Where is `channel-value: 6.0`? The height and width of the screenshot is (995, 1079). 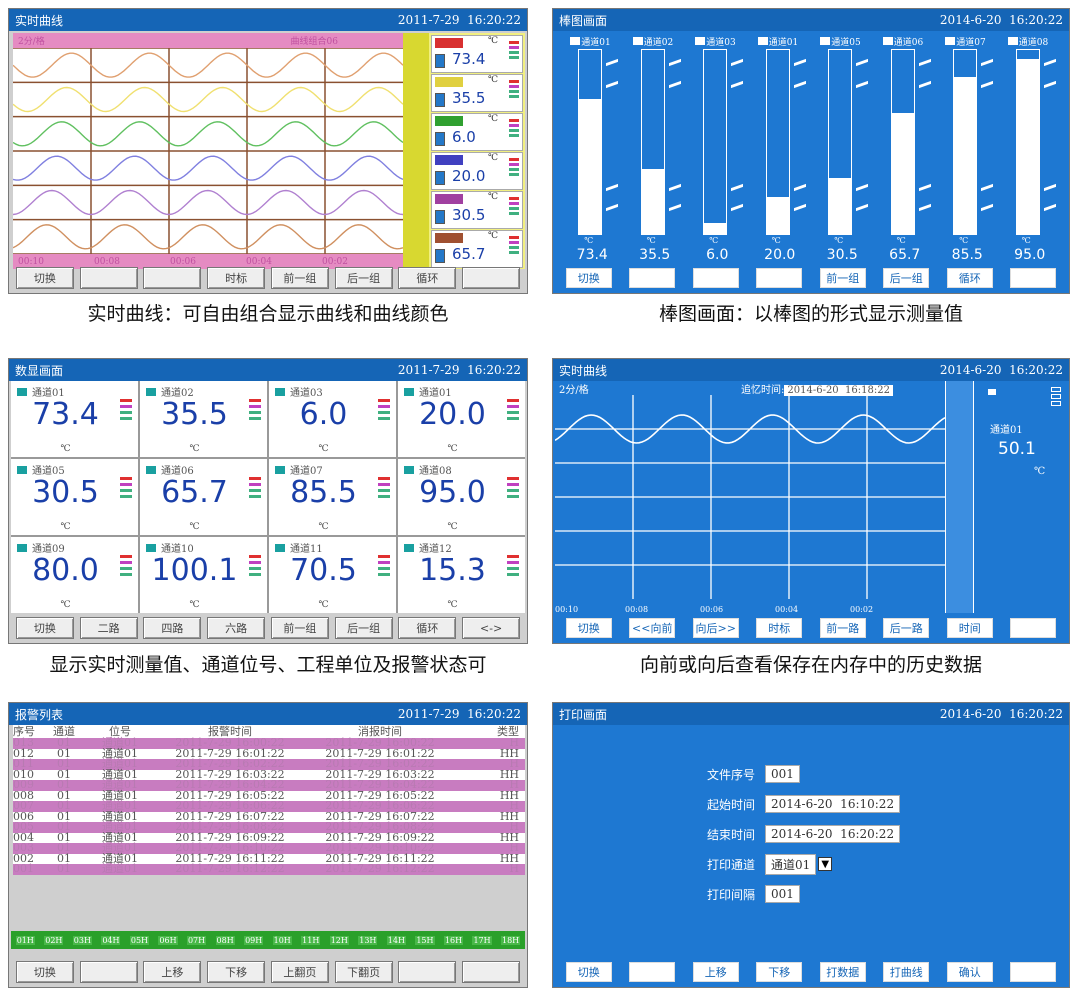 channel-value: 6.0 is located at coordinates (323, 414).